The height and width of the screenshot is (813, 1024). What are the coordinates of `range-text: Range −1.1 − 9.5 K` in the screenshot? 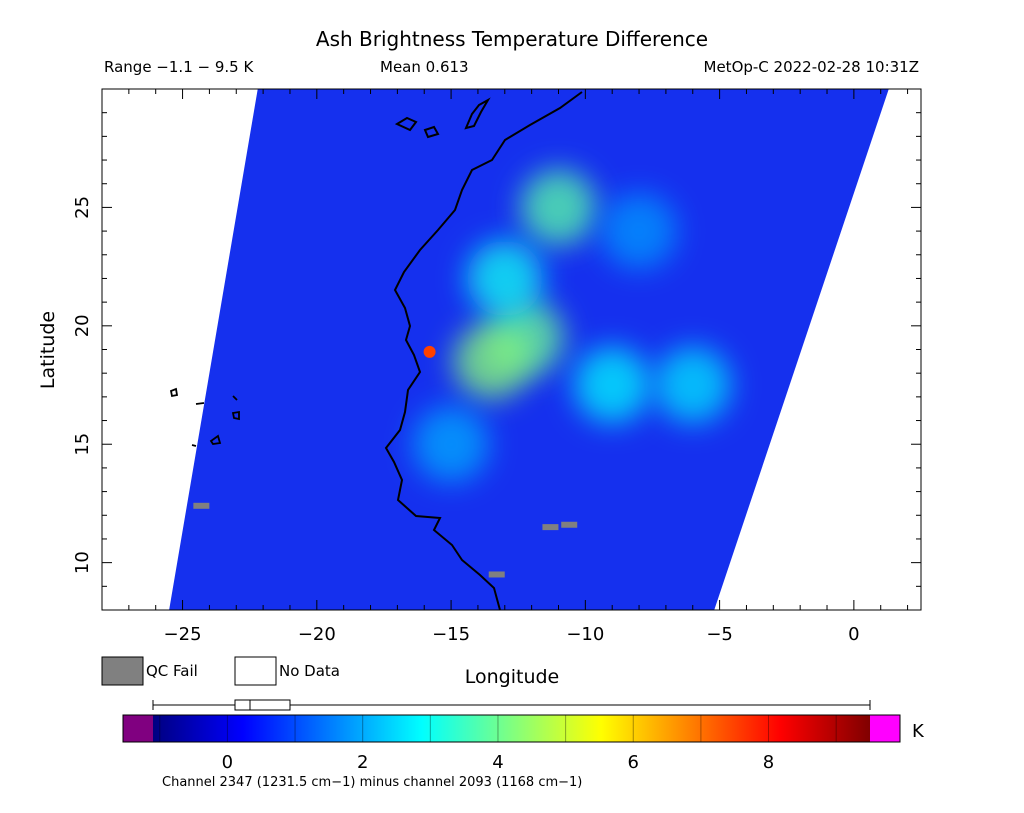 It's located at (179, 67).